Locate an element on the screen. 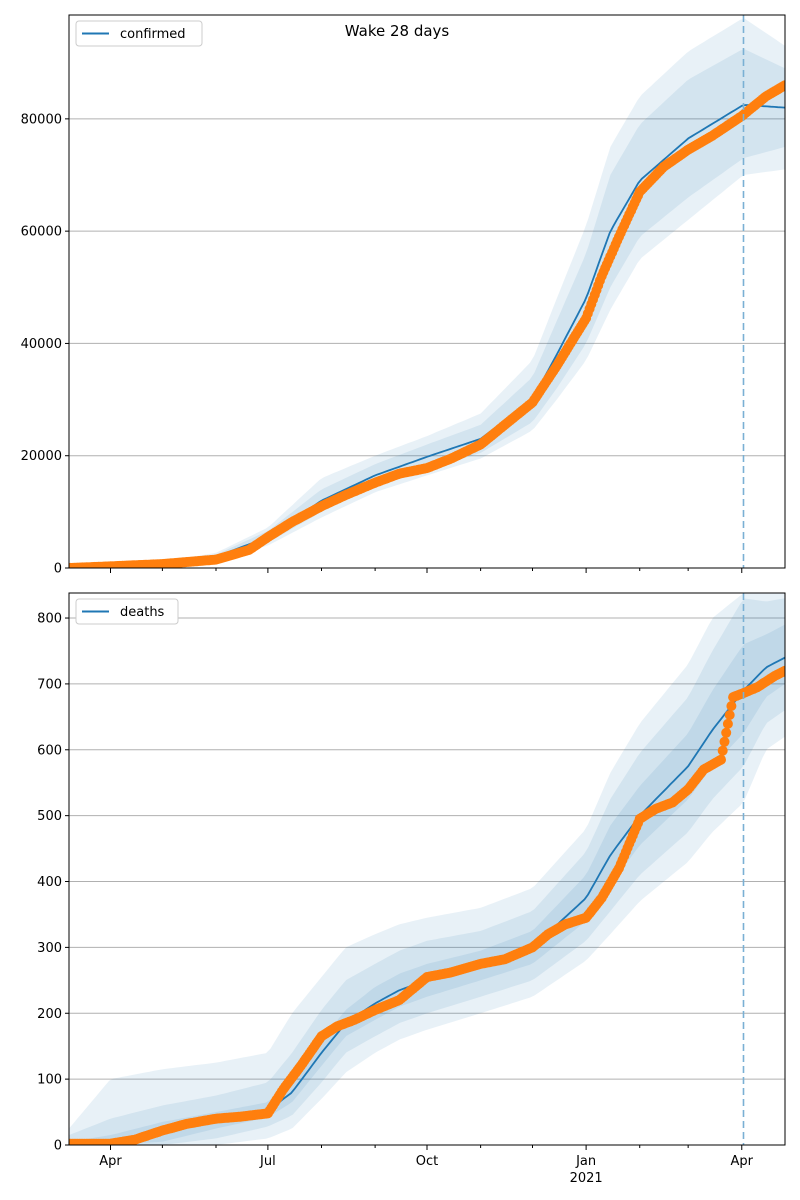 This screenshot has height=1200, width=800. legend: deaths is located at coordinates (127, 611).